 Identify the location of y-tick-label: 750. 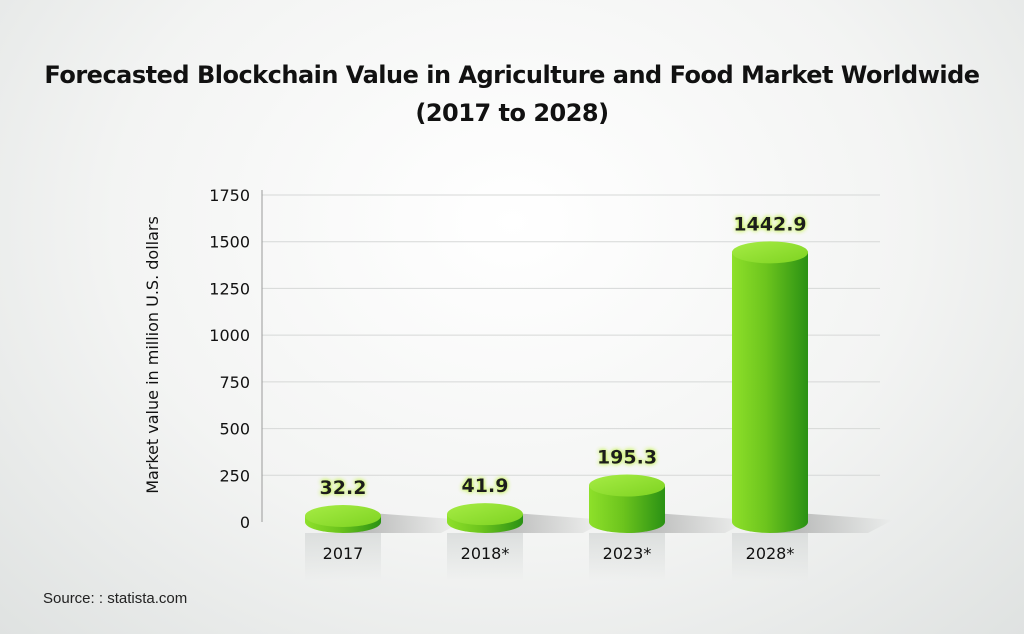
(234, 382).